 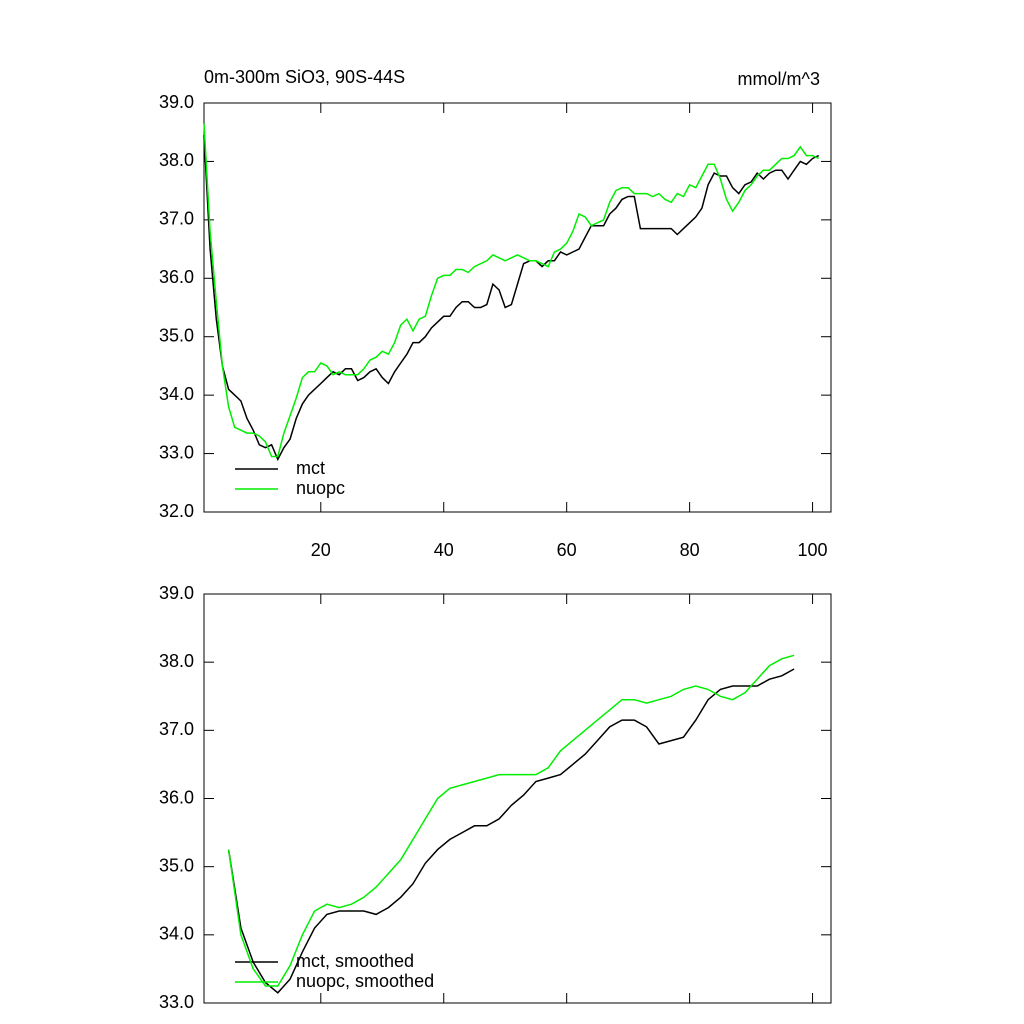 What do you see at coordinates (310, 468) in the screenshot?
I see `legend-label: mct` at bounding box center [310, 468].